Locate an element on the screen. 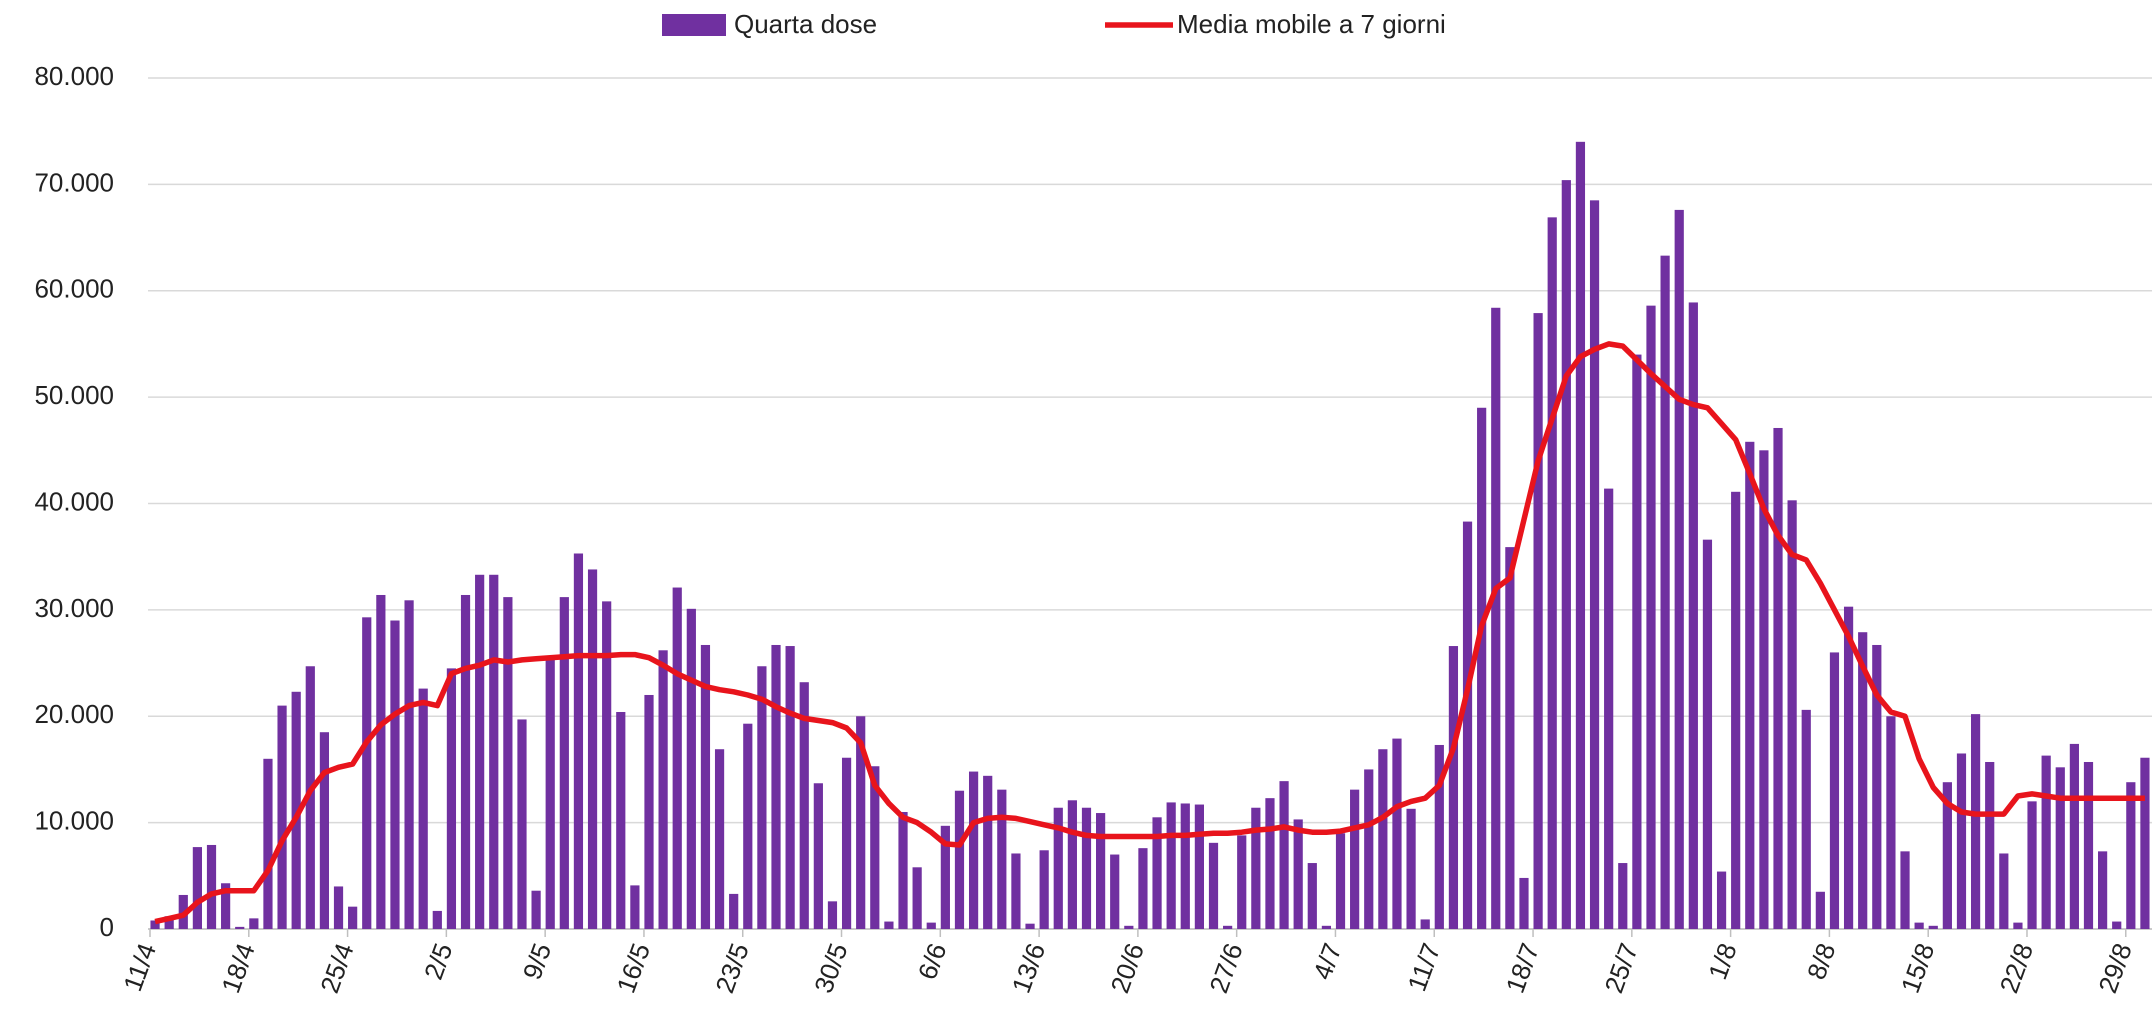 The image size is (2152, 1022). y-tick-label: 50.000 is located at coordinates (74, 395).